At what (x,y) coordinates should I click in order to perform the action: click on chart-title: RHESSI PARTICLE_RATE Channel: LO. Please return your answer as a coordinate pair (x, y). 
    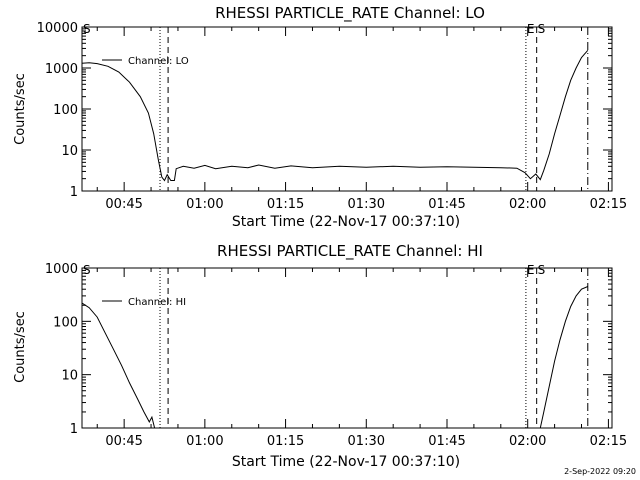
    Looking at the image, I should click on (350, 13).